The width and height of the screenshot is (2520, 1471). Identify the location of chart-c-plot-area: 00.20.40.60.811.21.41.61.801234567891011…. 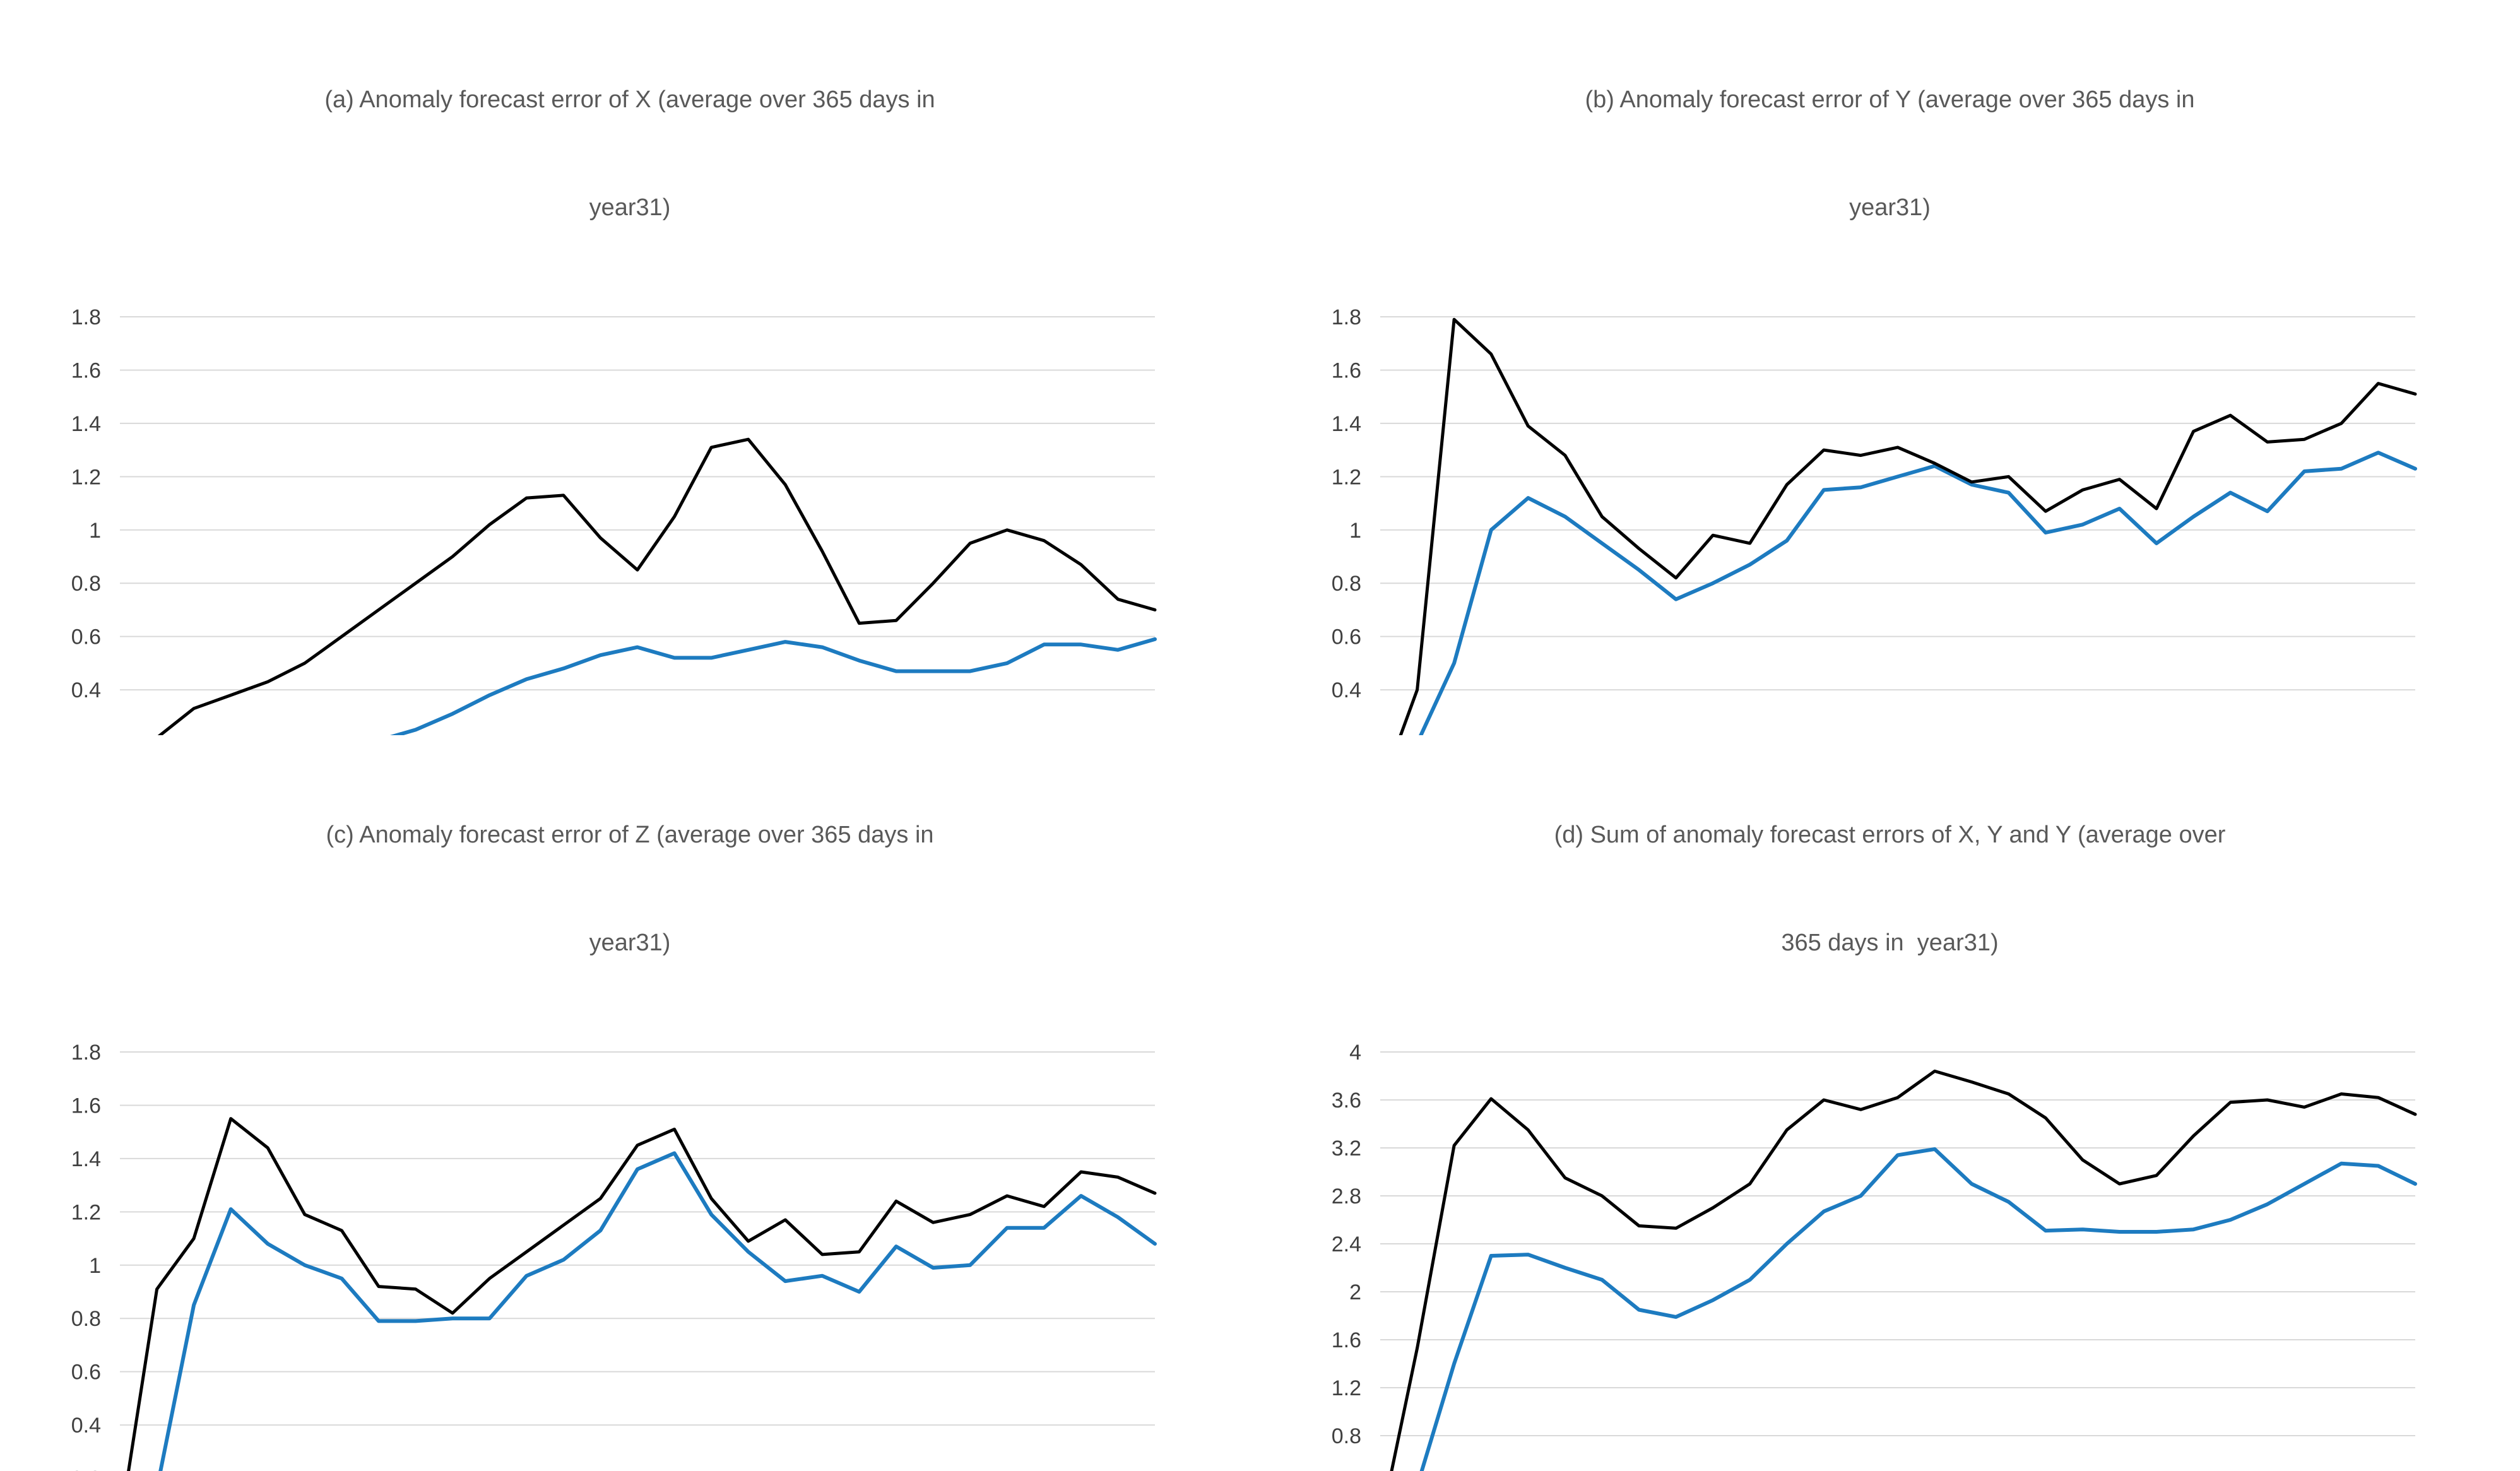
(614, 1256).